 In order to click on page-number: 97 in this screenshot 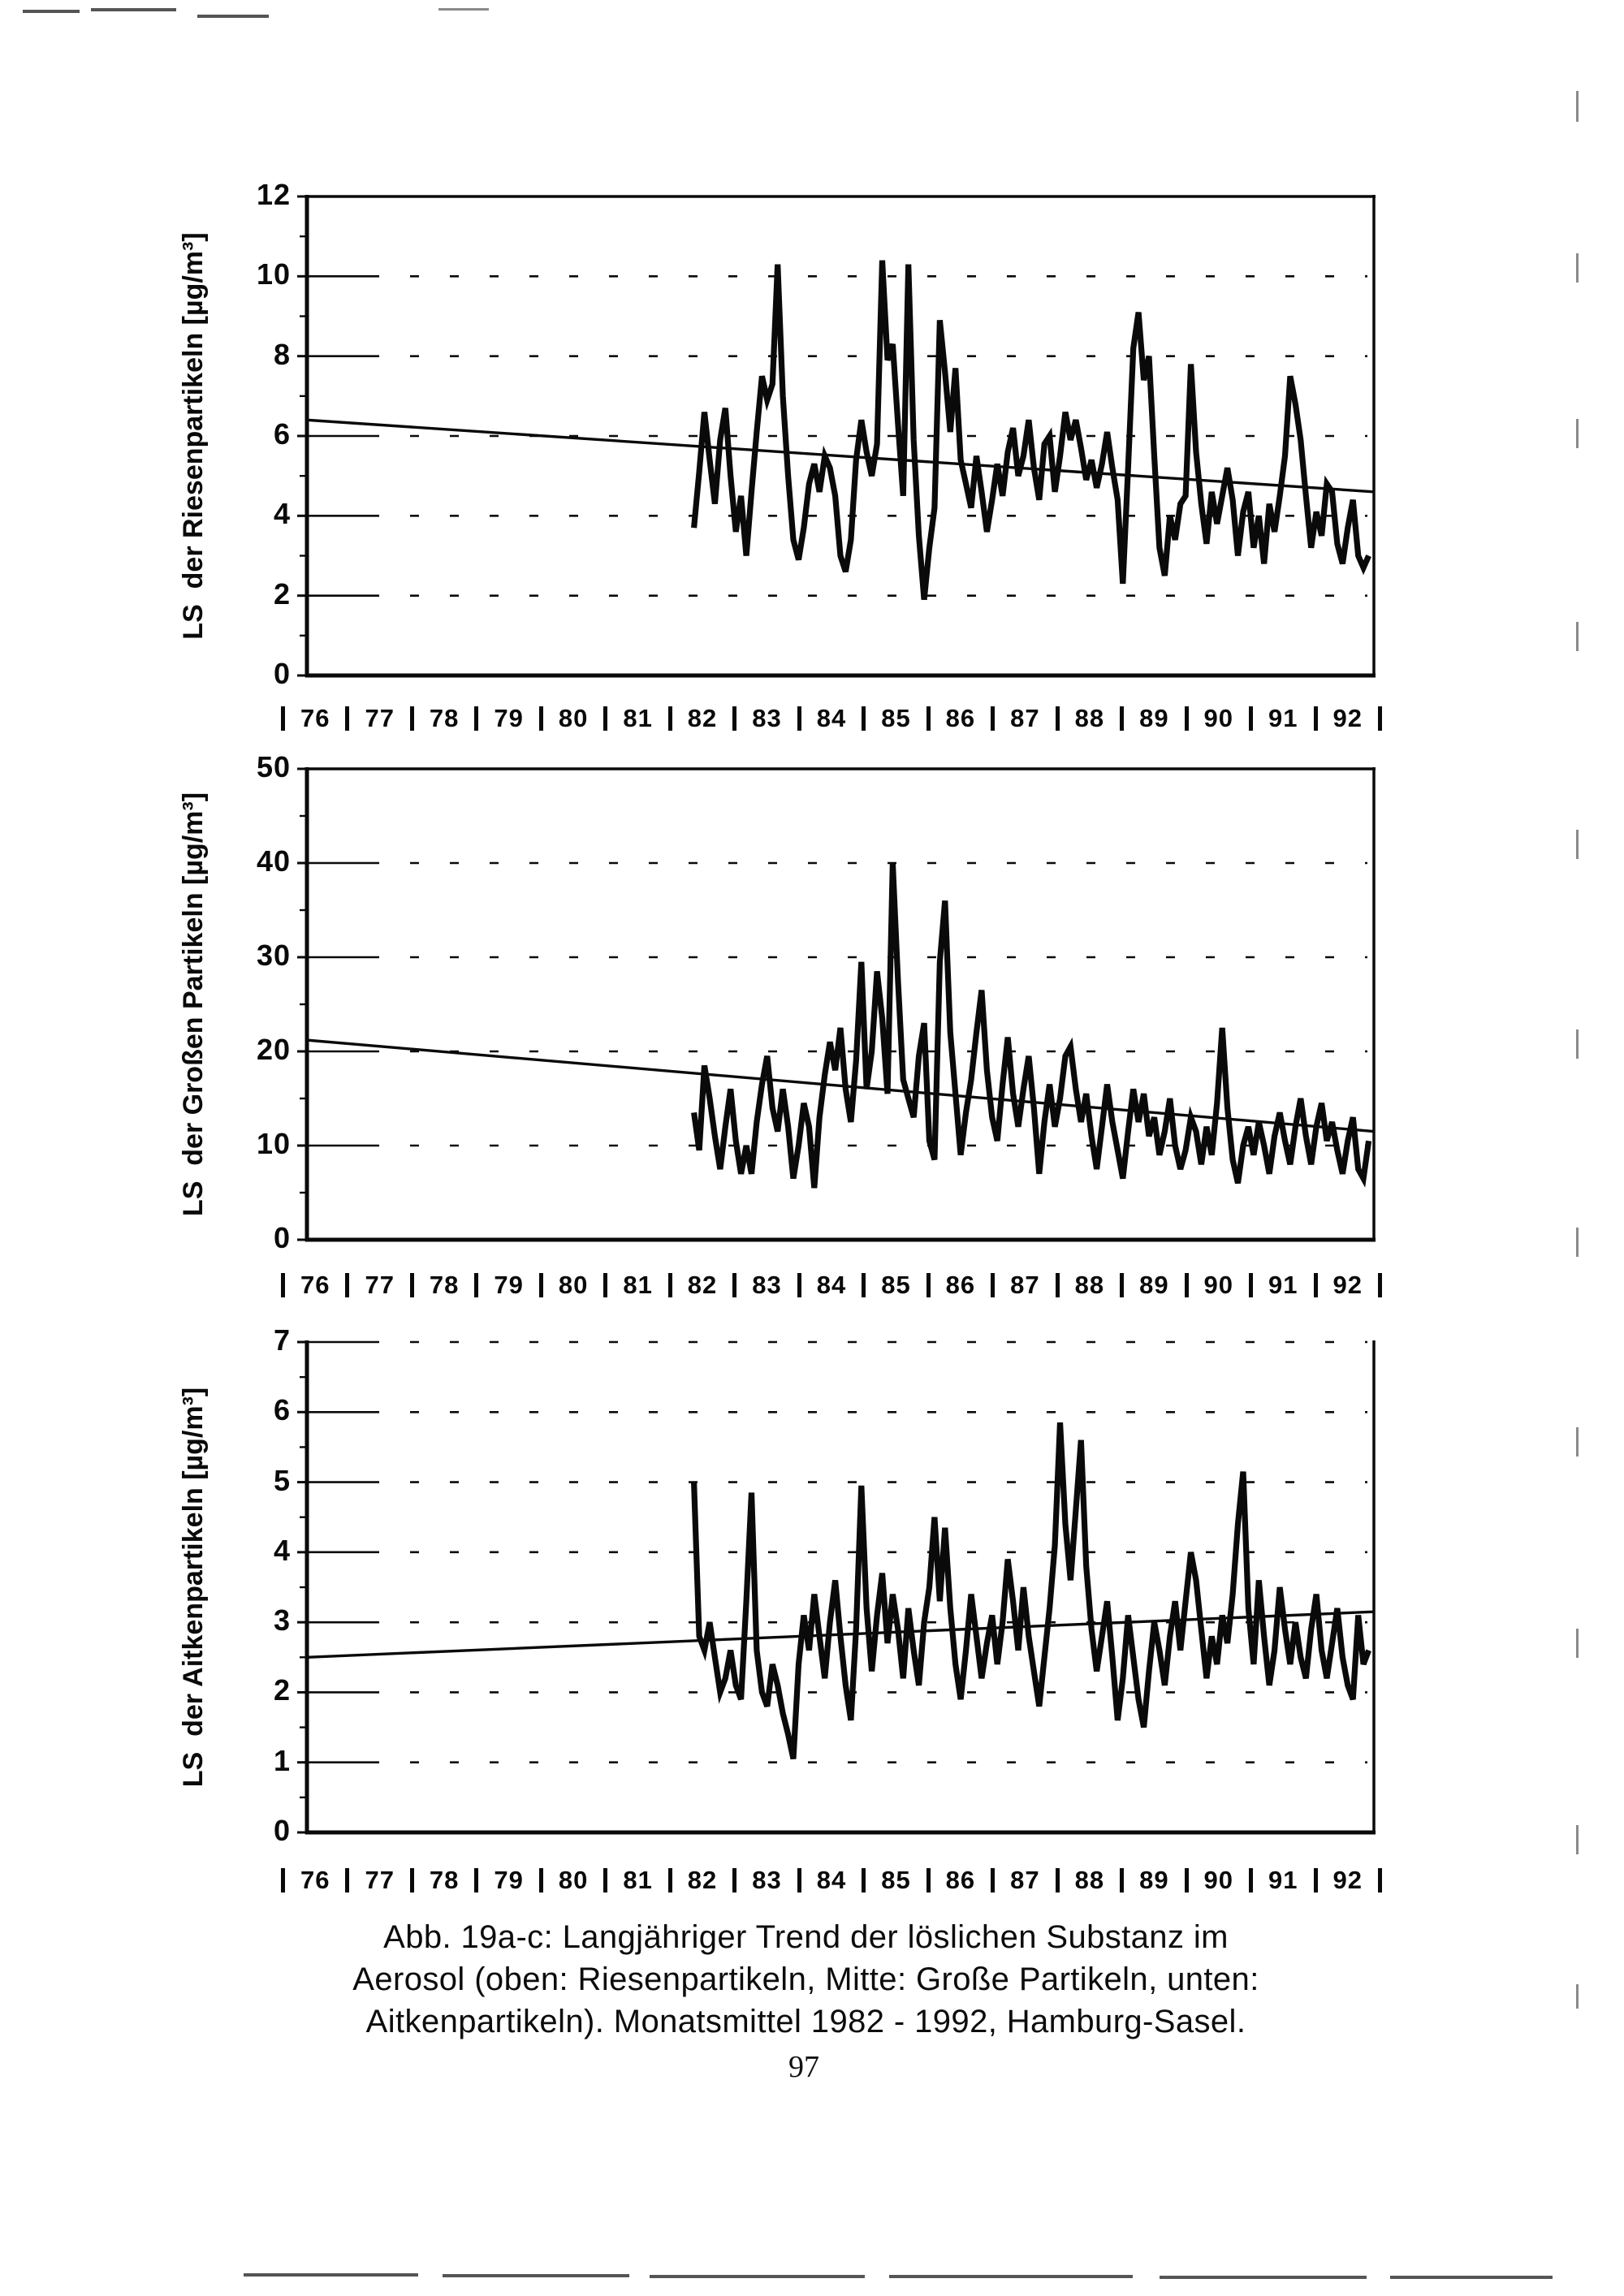, I will do `click(804, 2067)`.